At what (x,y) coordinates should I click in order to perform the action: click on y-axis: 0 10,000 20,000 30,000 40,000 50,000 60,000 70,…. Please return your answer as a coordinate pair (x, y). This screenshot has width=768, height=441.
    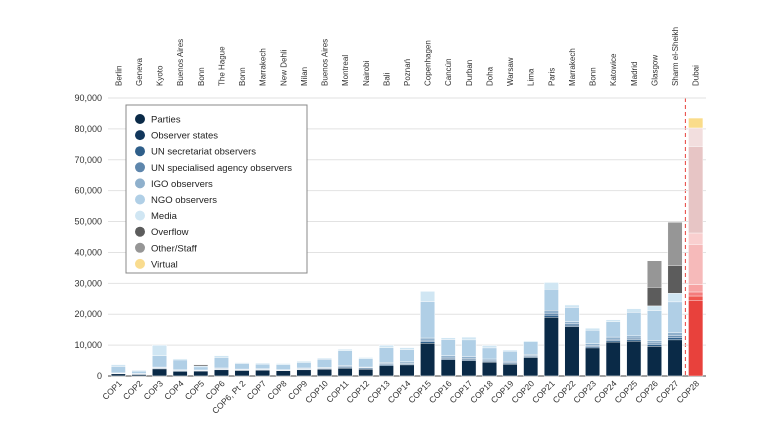
    Looking at the image, I should click on (88, 237).